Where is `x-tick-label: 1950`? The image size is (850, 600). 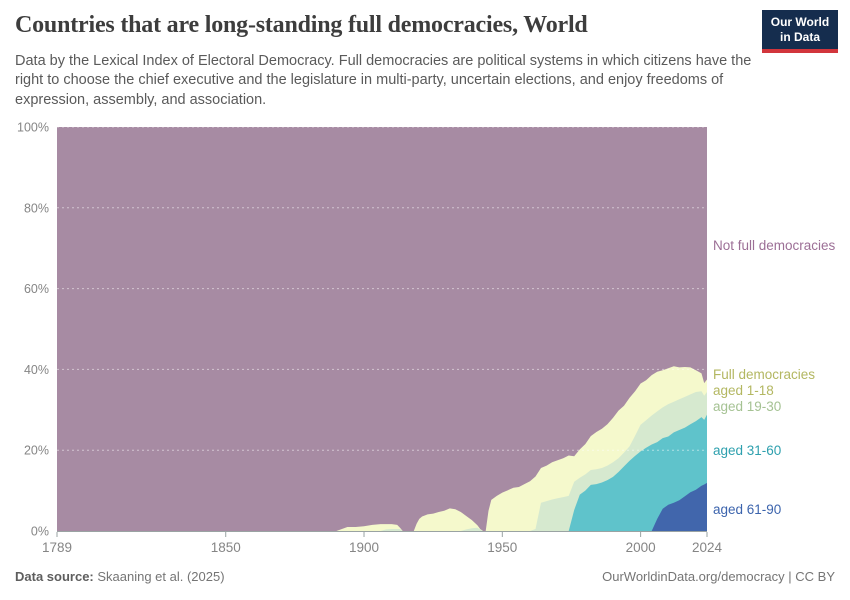 x-tick-label: 1950 is located at coordinates (502, 547).